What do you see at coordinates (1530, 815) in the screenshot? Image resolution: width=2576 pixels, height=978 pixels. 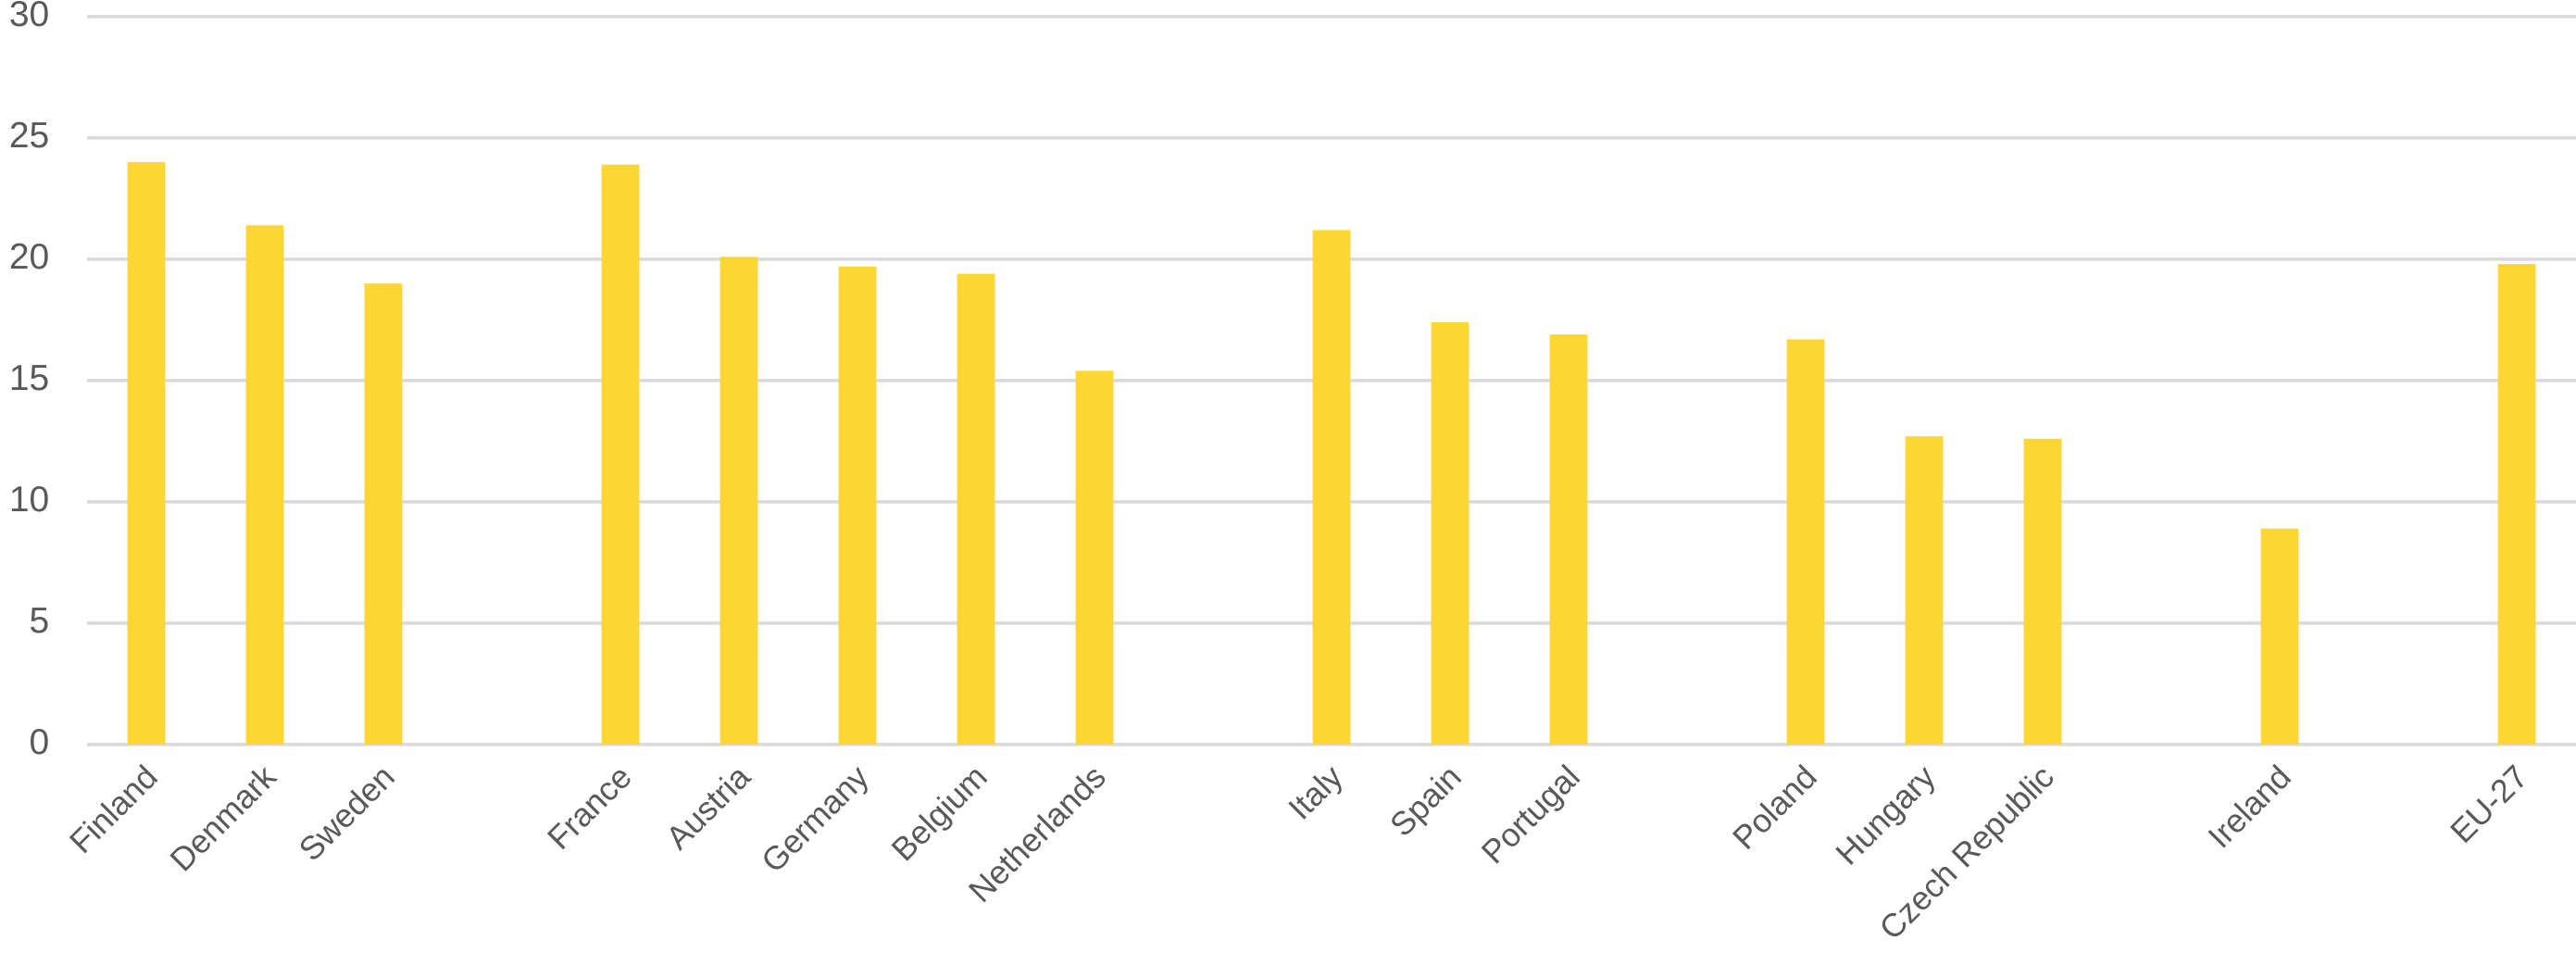 I see `x-tick-label: Portugal` at bounding box center [1530, 815].